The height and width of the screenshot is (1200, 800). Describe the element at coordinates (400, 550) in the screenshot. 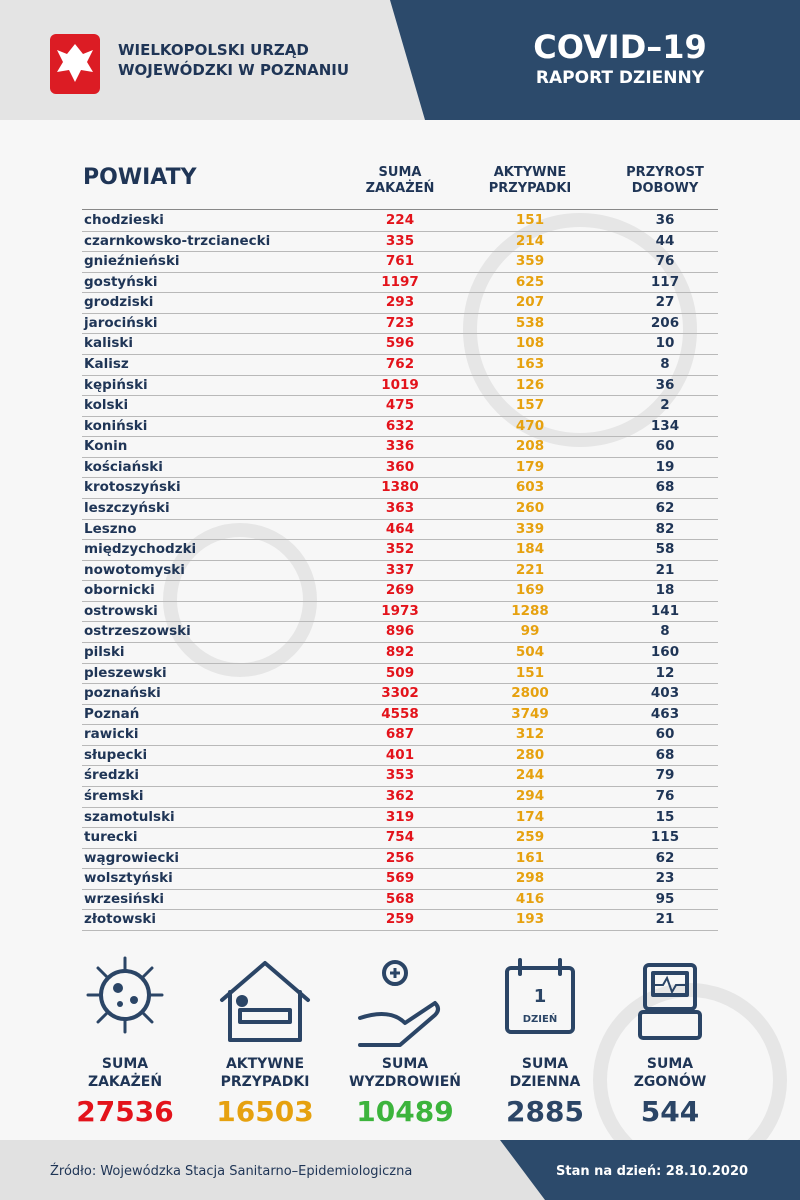

I see `table-row: międzychodzki 352 184 58` at that location.